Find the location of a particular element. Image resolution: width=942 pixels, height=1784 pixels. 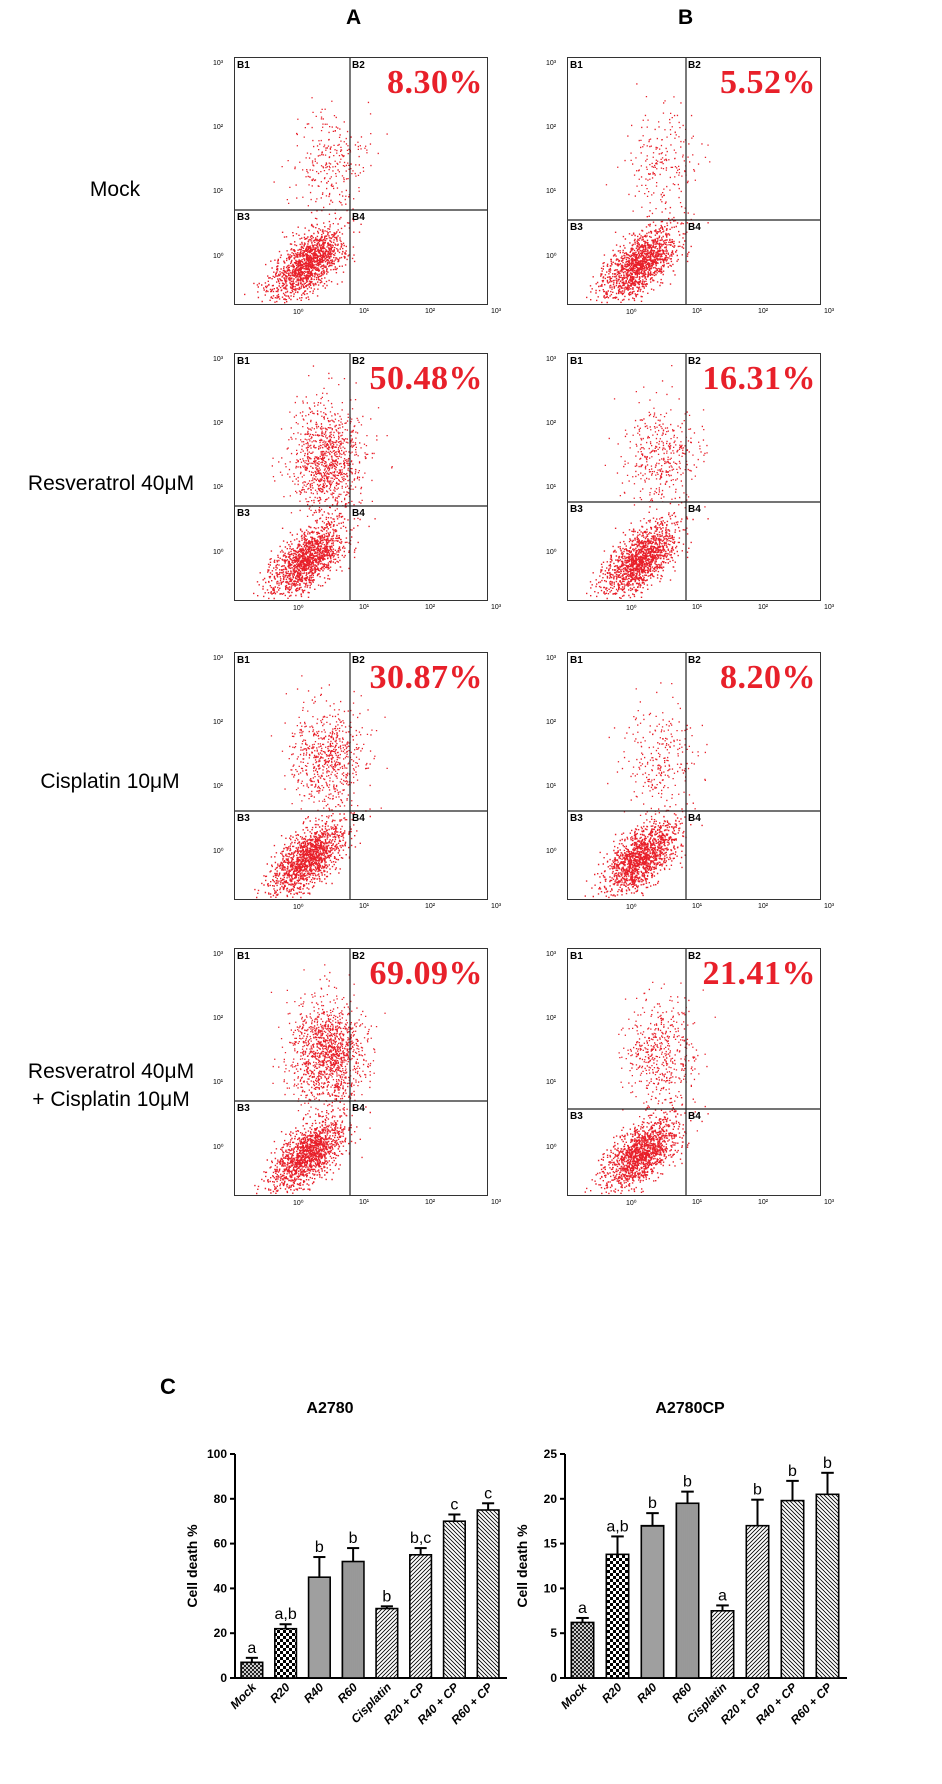

y-tick-label: 15 is located at coordinates (551, 1544).